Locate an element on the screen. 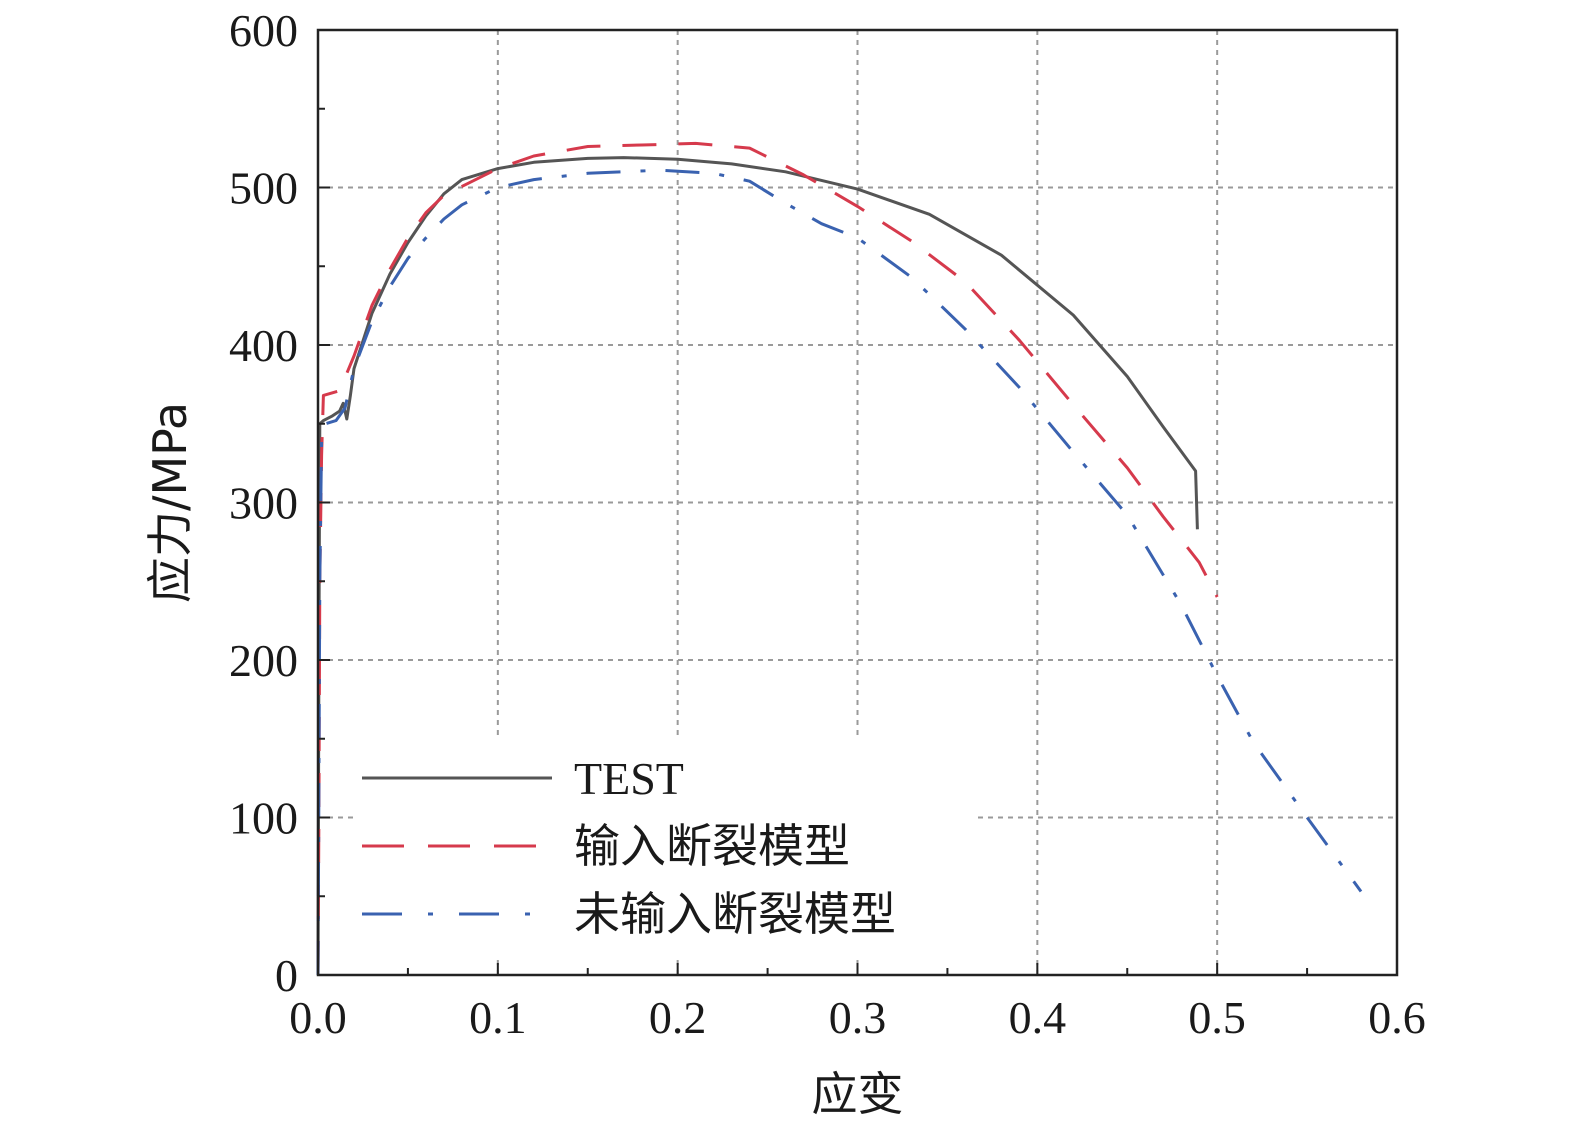 This screenshot has width=1575, height=1132. x-tick-label: 0.1 is located at coordinates (498, 1017).